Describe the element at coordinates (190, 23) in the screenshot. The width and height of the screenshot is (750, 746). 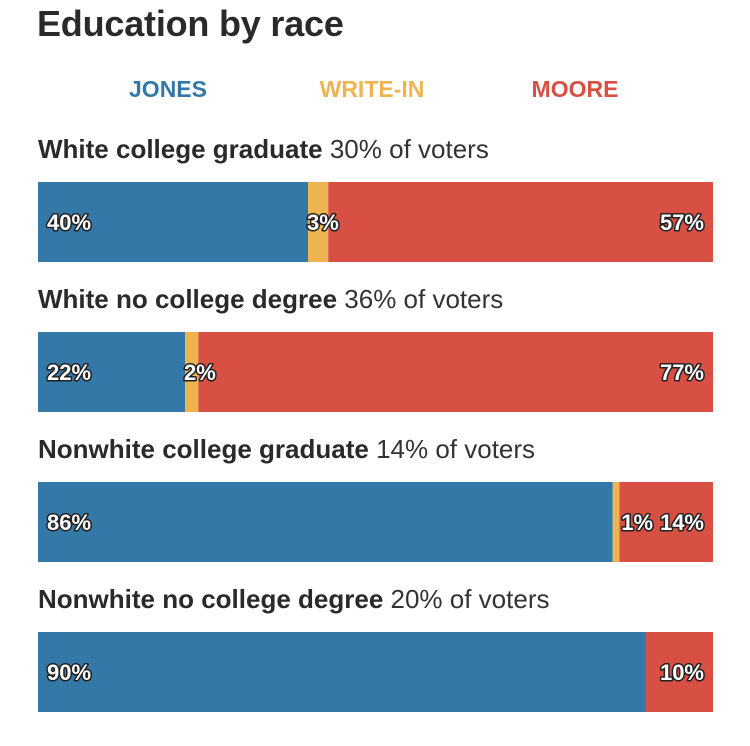
I see `chart-title: Education by race` at that location.